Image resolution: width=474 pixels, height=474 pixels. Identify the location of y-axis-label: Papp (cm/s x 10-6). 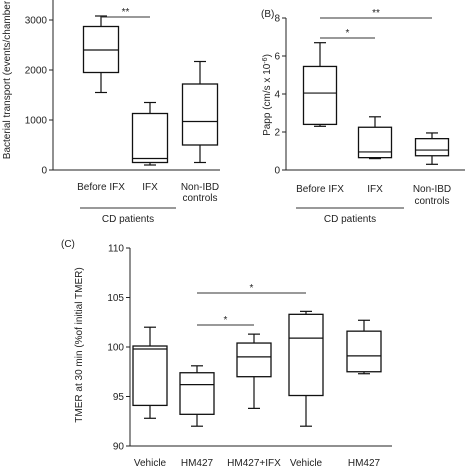
(268, 95).